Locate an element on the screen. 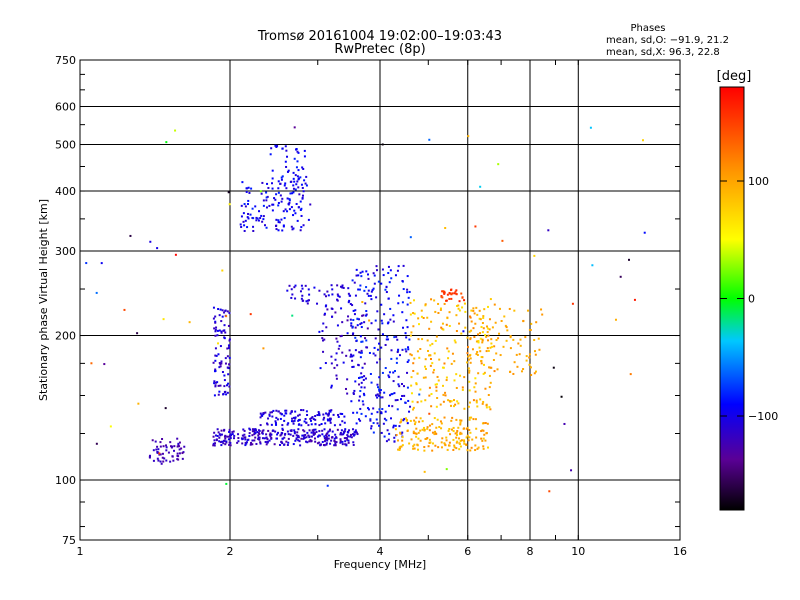 The image size is (800, 600). x-tick-label: 2 is located at coordinates (230, 551).